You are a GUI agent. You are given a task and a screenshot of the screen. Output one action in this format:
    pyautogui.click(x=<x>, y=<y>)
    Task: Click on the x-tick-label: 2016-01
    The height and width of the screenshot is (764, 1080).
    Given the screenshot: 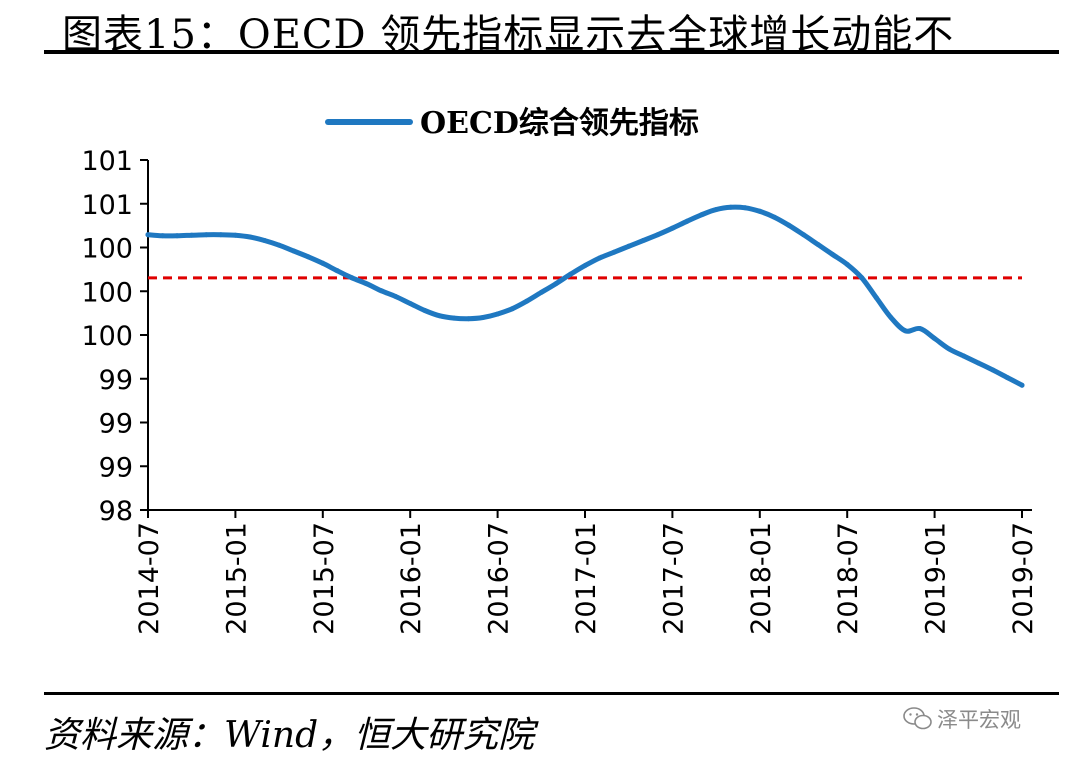 What is the action you would take?
    pyautogui.click(x=411, y=578)
    